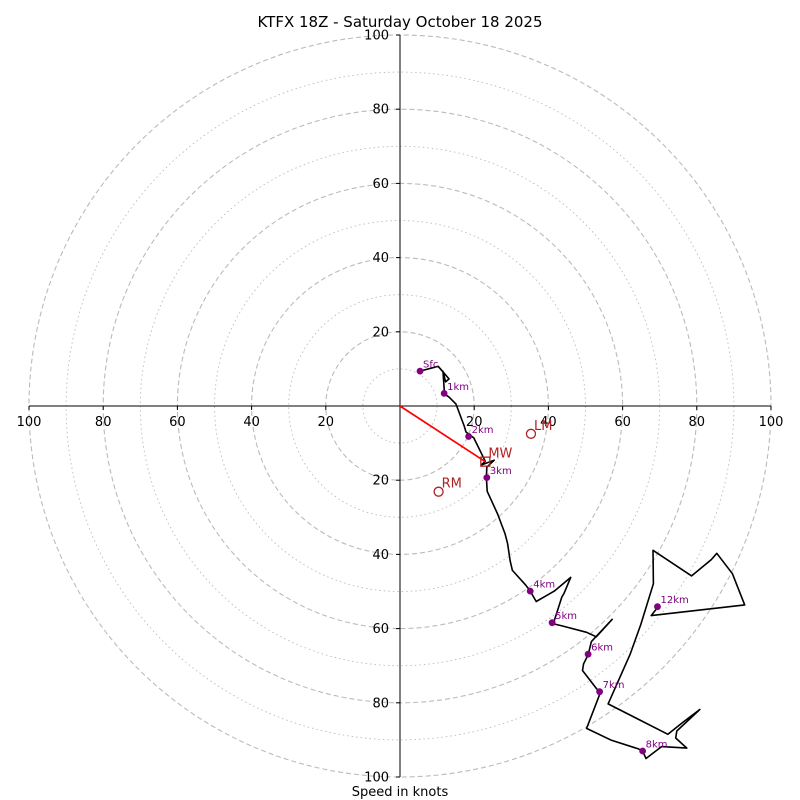  I want to click on height-marker-label: 5km, so click(566, 616).